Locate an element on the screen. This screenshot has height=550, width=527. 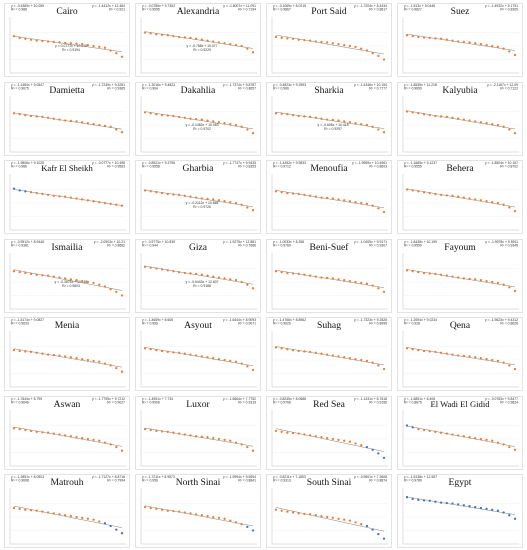
chart-title: Kalyubia is located at coordinates (460, 90).